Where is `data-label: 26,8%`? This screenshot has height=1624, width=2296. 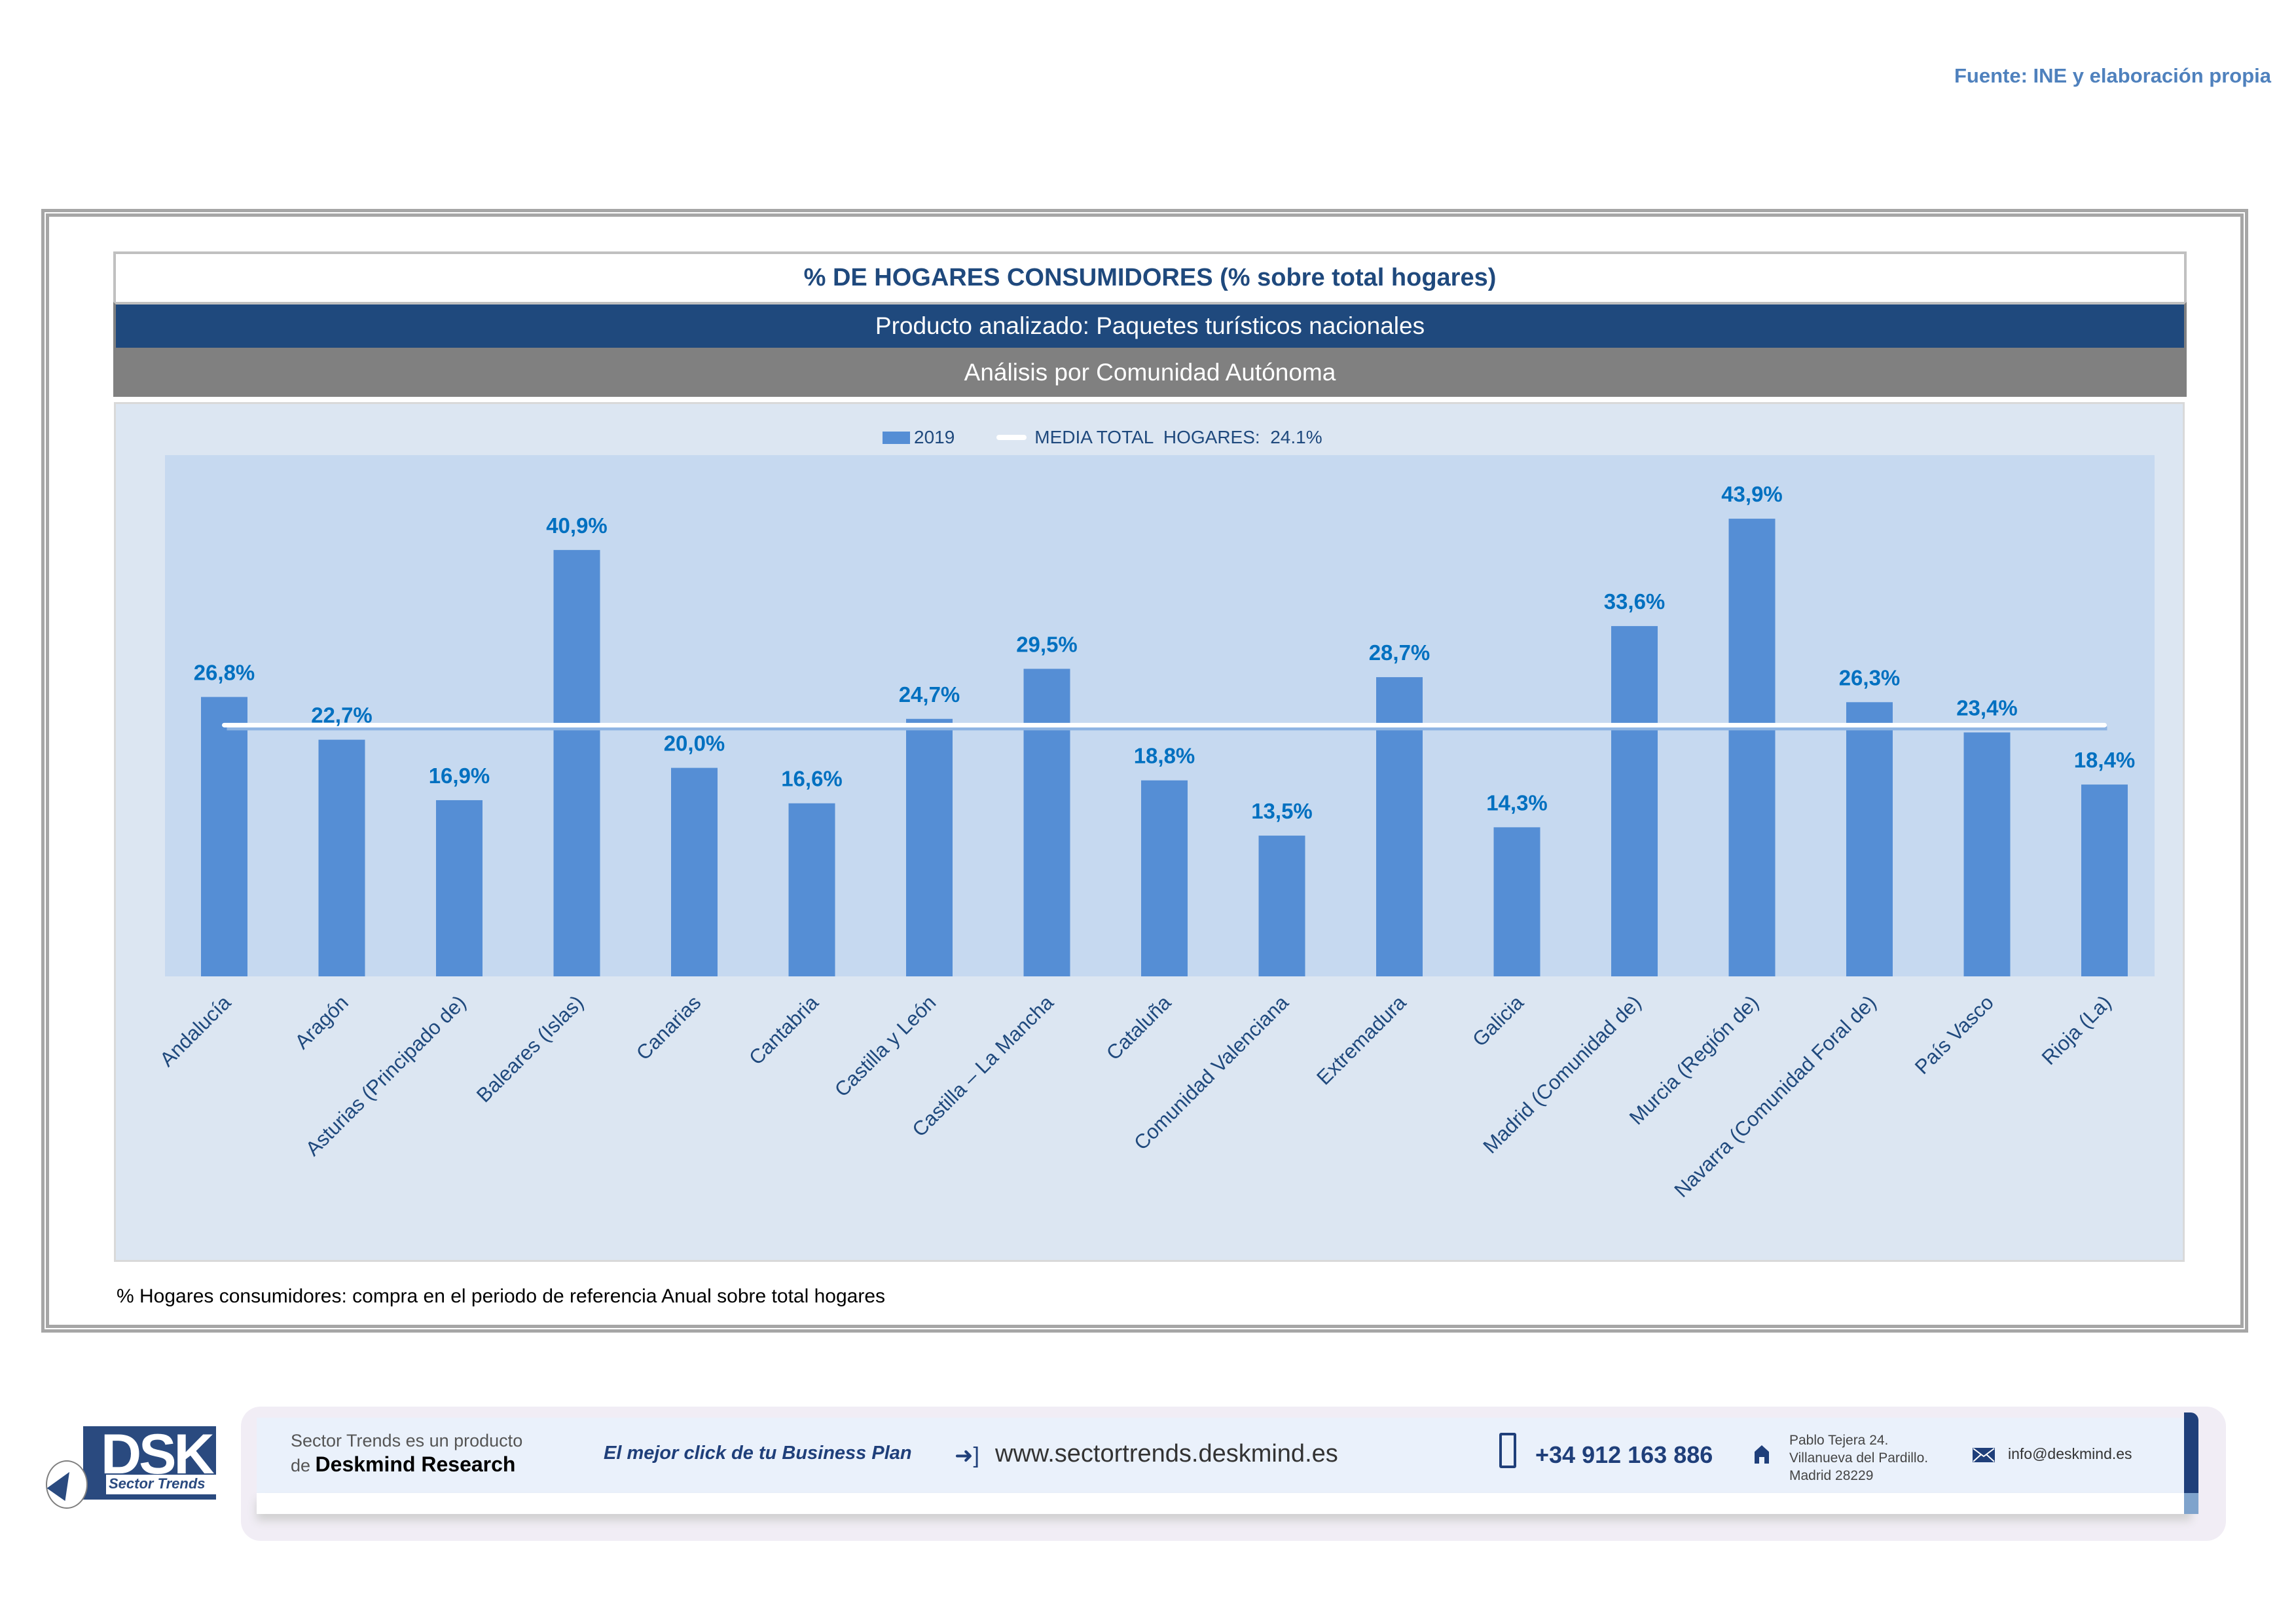
data-label: 26,8% is located at coordinates (224, 672).